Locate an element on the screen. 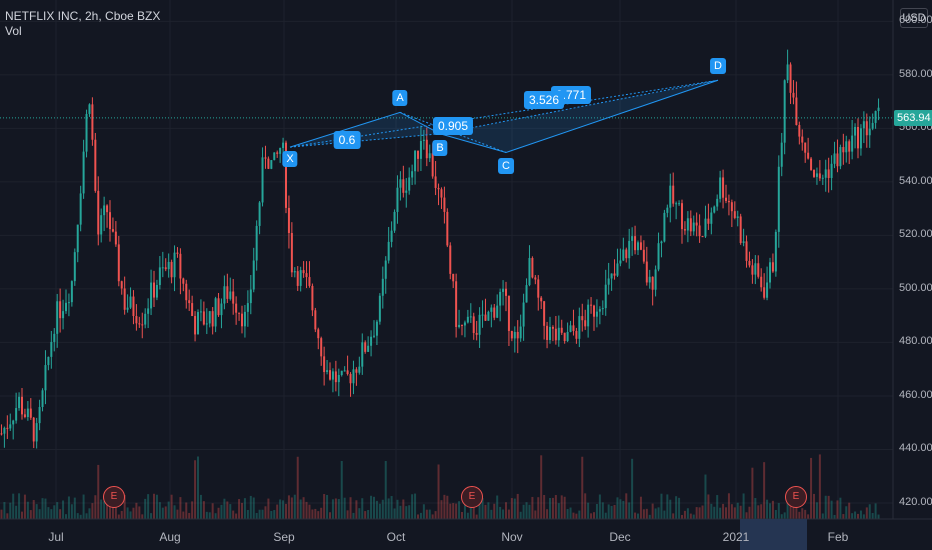  legend-volume: Vol is located at coordinates (13, 31).